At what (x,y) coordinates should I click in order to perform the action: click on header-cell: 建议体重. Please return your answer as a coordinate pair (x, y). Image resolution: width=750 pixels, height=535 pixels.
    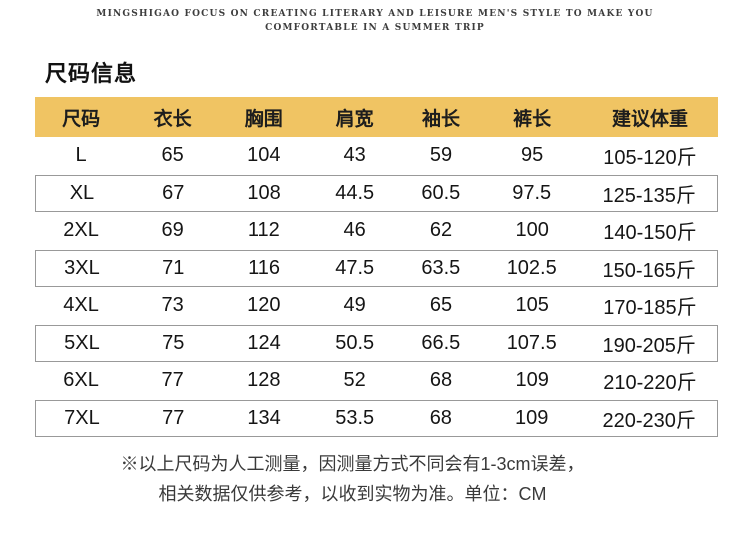
    Looking at the image, I should click on (649, 119).